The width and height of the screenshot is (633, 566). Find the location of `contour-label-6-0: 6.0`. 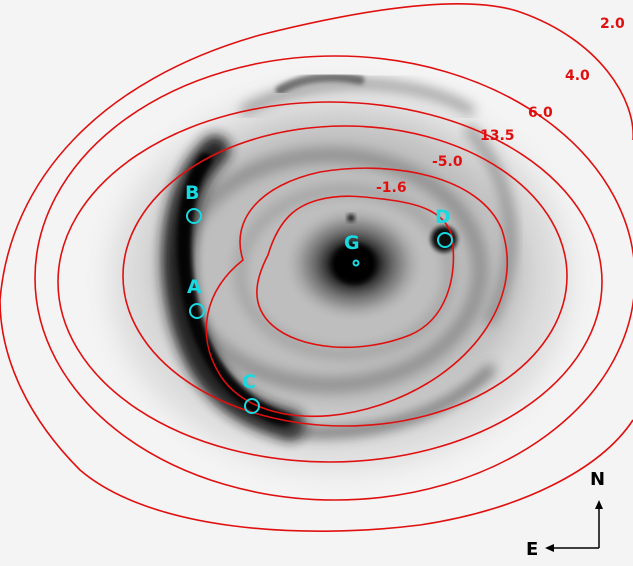

contour-label-6-0: 6.0 is located at coordinates (540, 113).